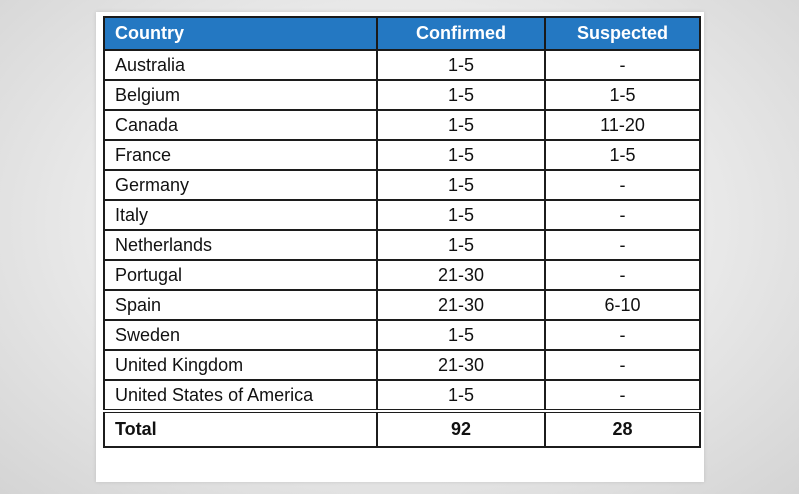 This screenshot has width=799, height=494. I want to click on table-row: United Kingdom 21-30 -, so click(402, 365).